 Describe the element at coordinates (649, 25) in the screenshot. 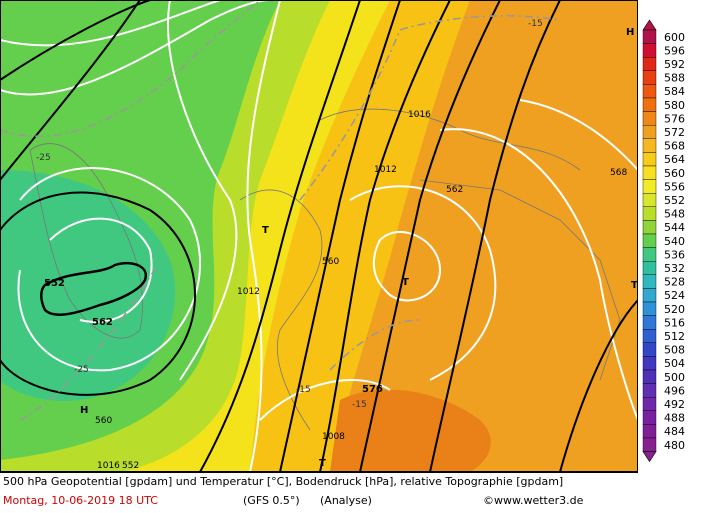

I see `colorbar-arrow-top` at that location.